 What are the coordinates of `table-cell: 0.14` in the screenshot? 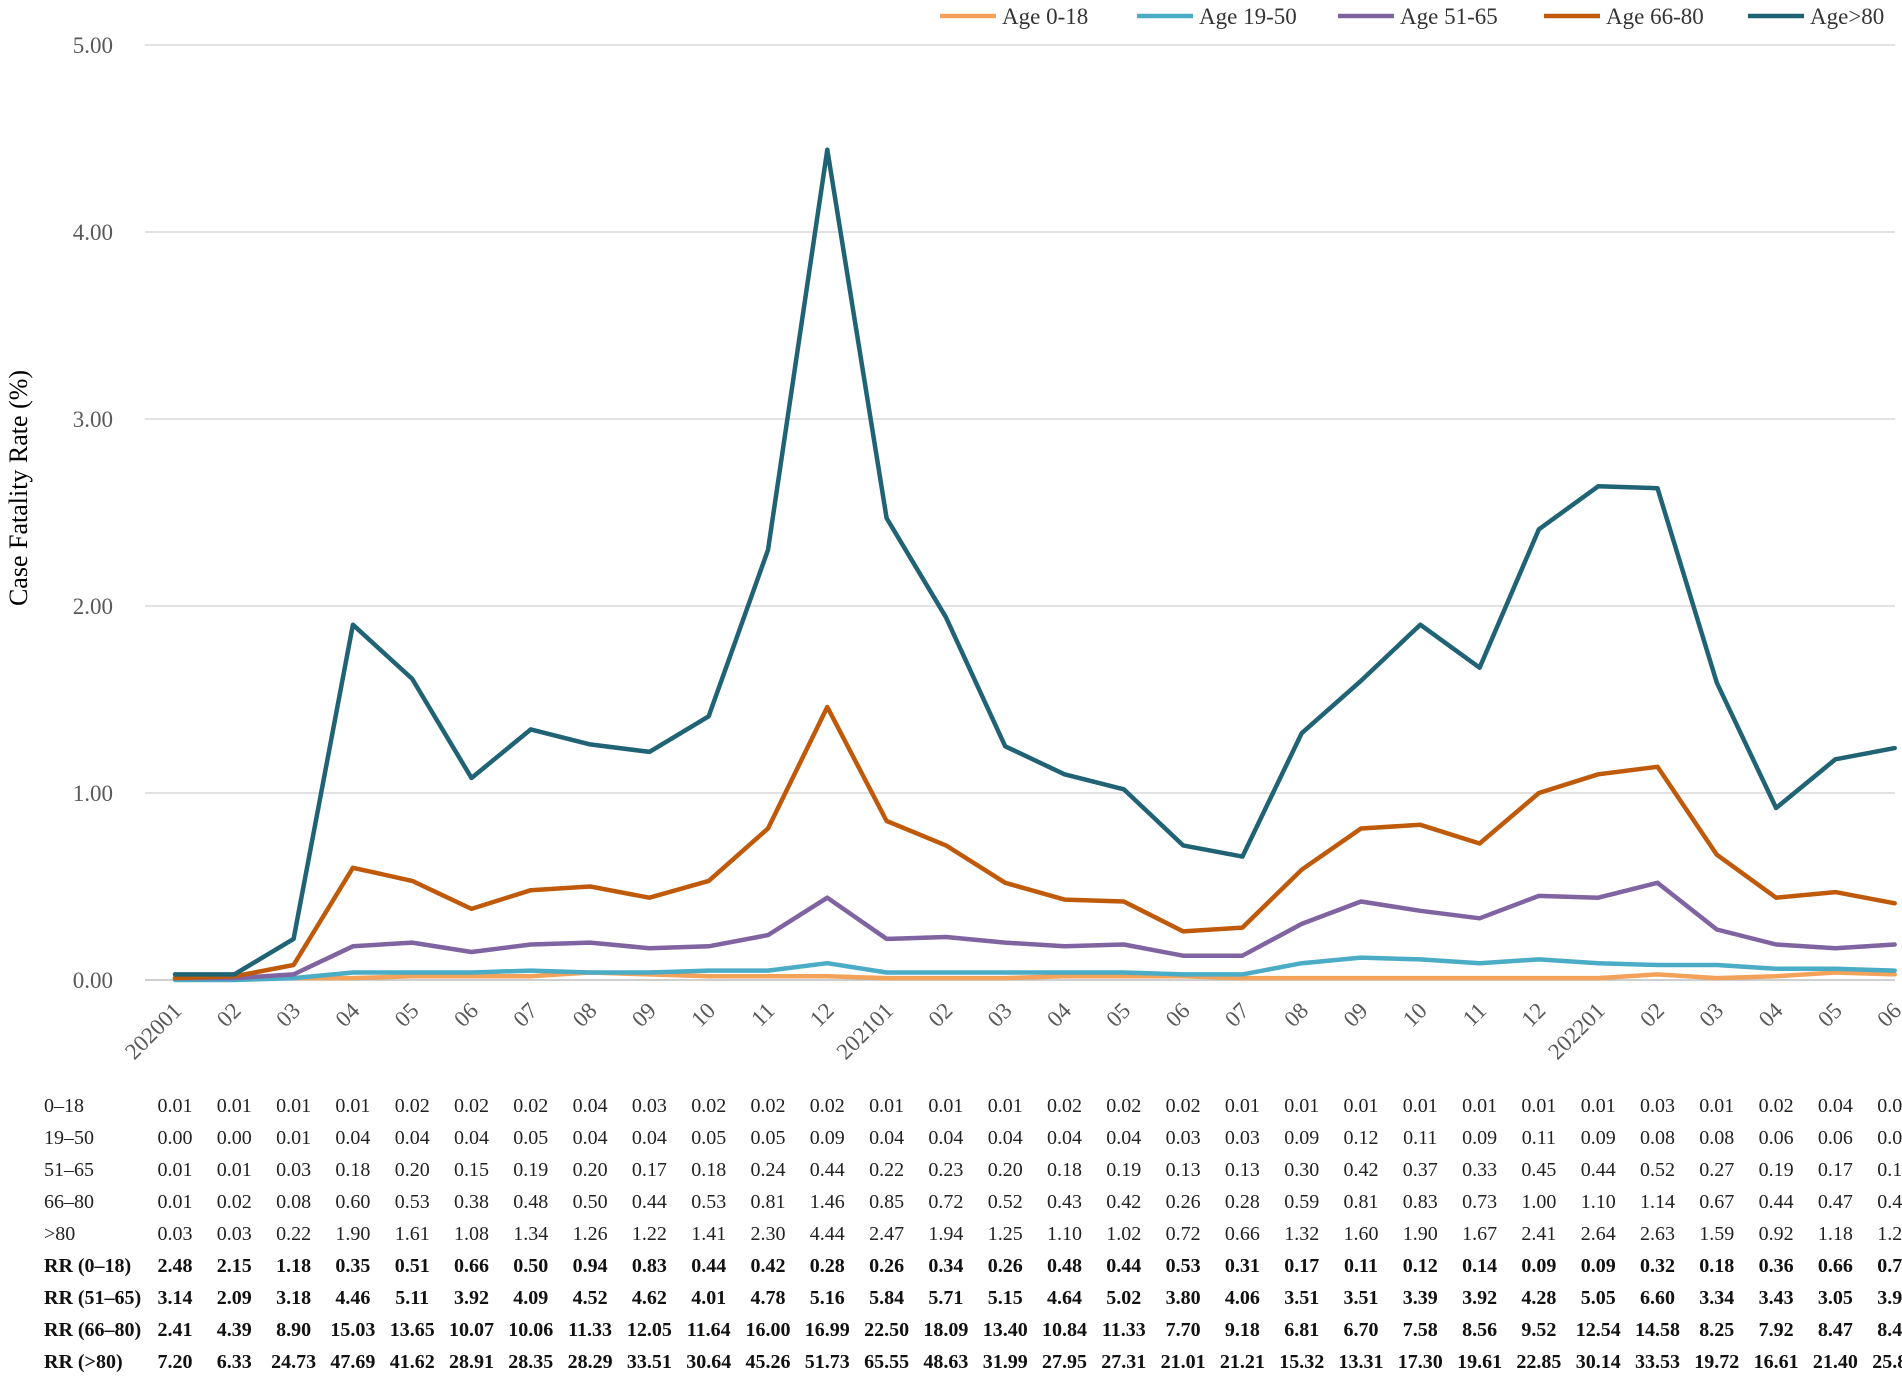 It's located at (1480, 1266).